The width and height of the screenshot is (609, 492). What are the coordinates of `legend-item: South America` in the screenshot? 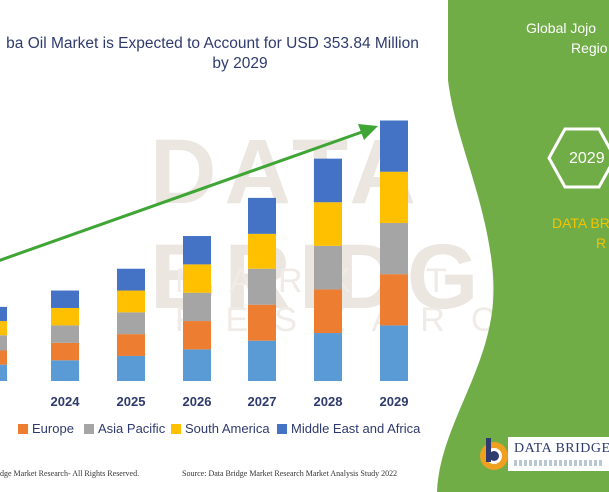 It's located at (220, 428).